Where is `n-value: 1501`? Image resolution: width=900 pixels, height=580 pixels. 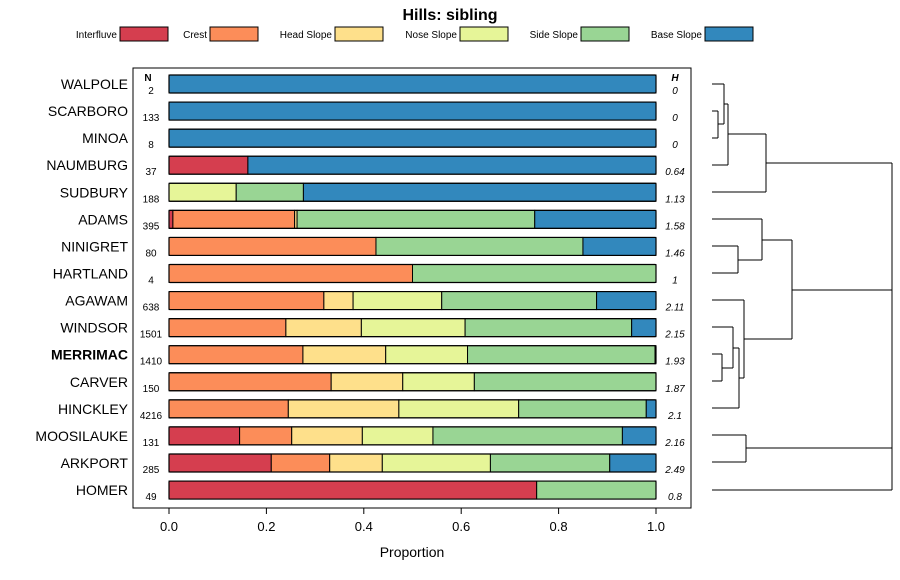
n-value: 1501 is located at coordinates (151, 335).